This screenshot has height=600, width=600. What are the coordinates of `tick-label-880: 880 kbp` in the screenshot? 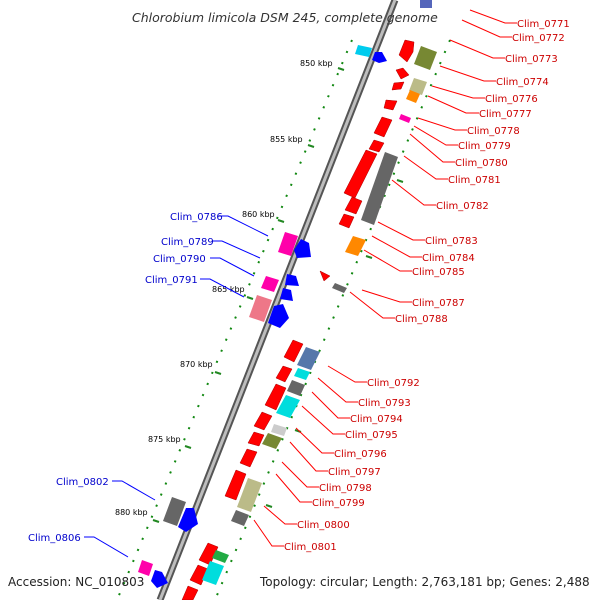 It's located at (131, 512).